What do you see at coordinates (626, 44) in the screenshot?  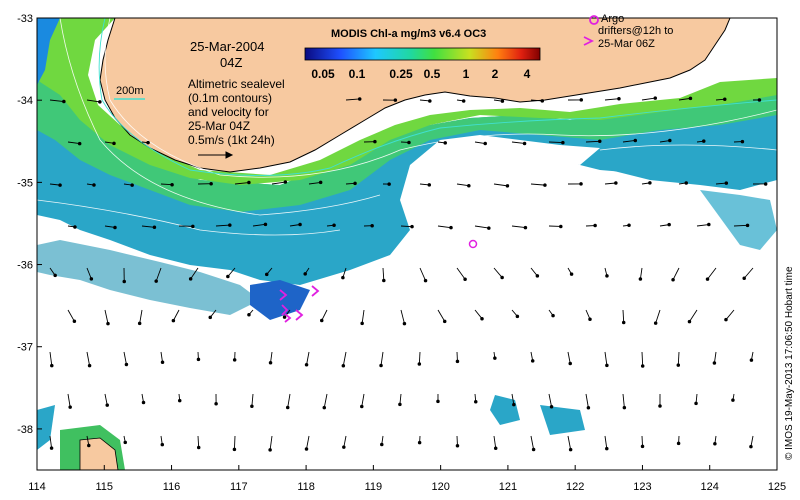 I see `argo-label-3: 25-Mar 06Z` at bounding box center [626, 44].